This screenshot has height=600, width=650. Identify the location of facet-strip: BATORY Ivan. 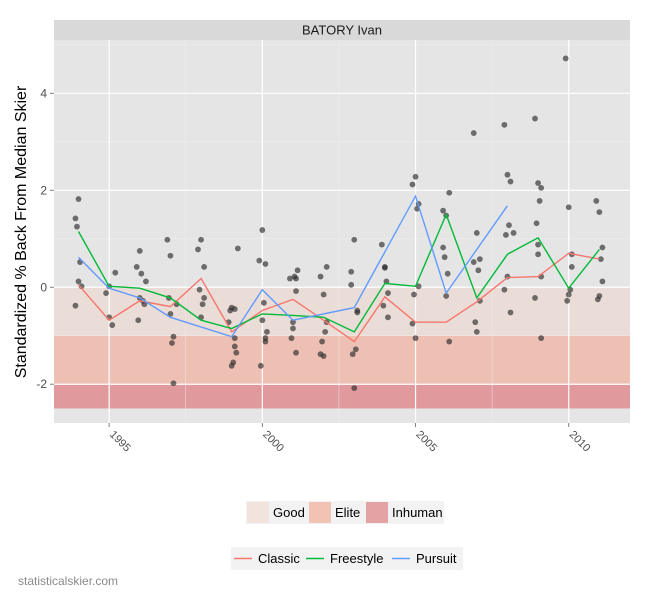
(342, 30).